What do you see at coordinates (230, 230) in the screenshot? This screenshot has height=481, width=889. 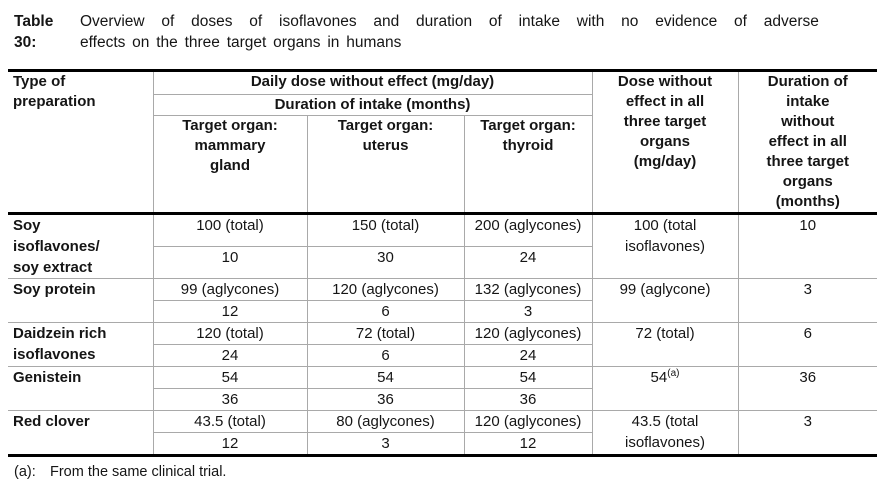 I see `cell-mammary-dose: 100 (total)` at bounding box center [230, 230].